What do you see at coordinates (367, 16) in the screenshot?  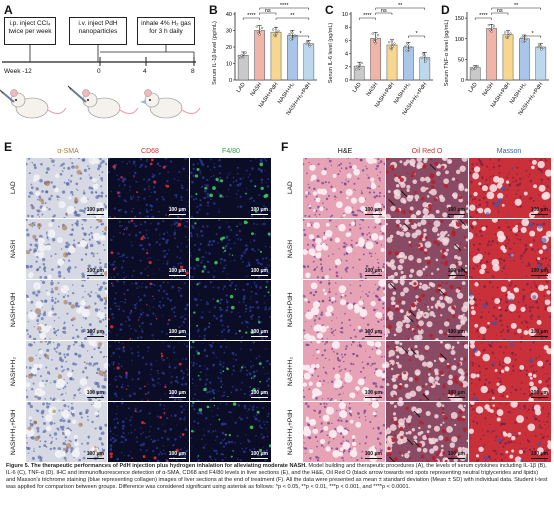 I see `sig-label: ****` at bounding box center [367, 16].